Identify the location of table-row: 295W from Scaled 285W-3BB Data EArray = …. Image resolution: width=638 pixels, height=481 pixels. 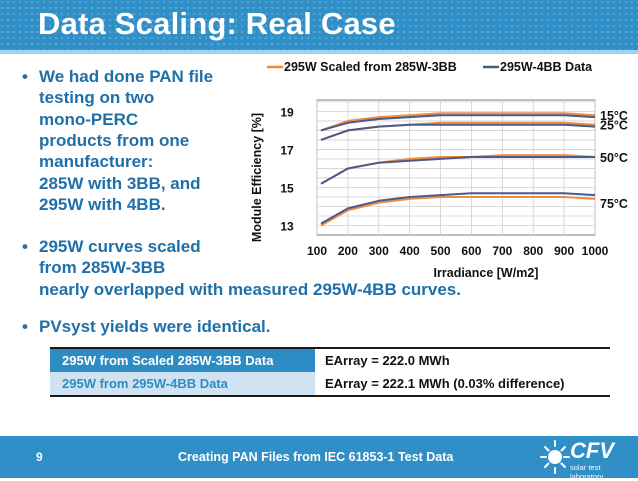
(330, 360).